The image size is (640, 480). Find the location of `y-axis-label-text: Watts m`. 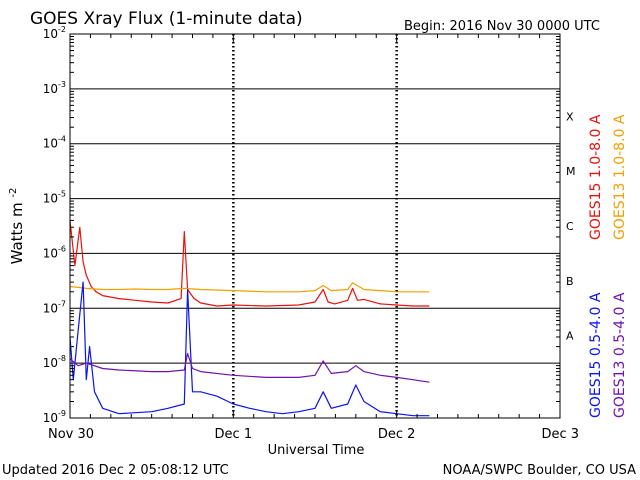

y-axis-label-text: Watts m is located at coordinates (17, 233).